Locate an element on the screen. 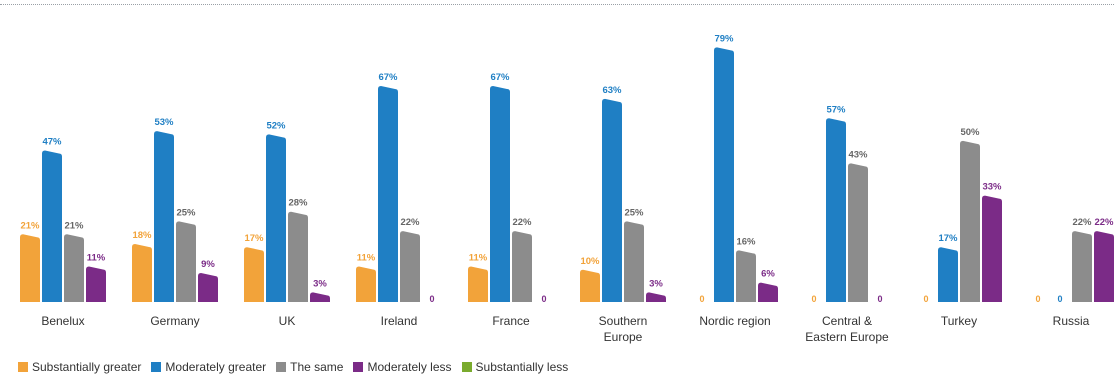 The height and width of the screenshot is (380, 1114). bar-russia-the-same is located at coordinates (1082, 266).